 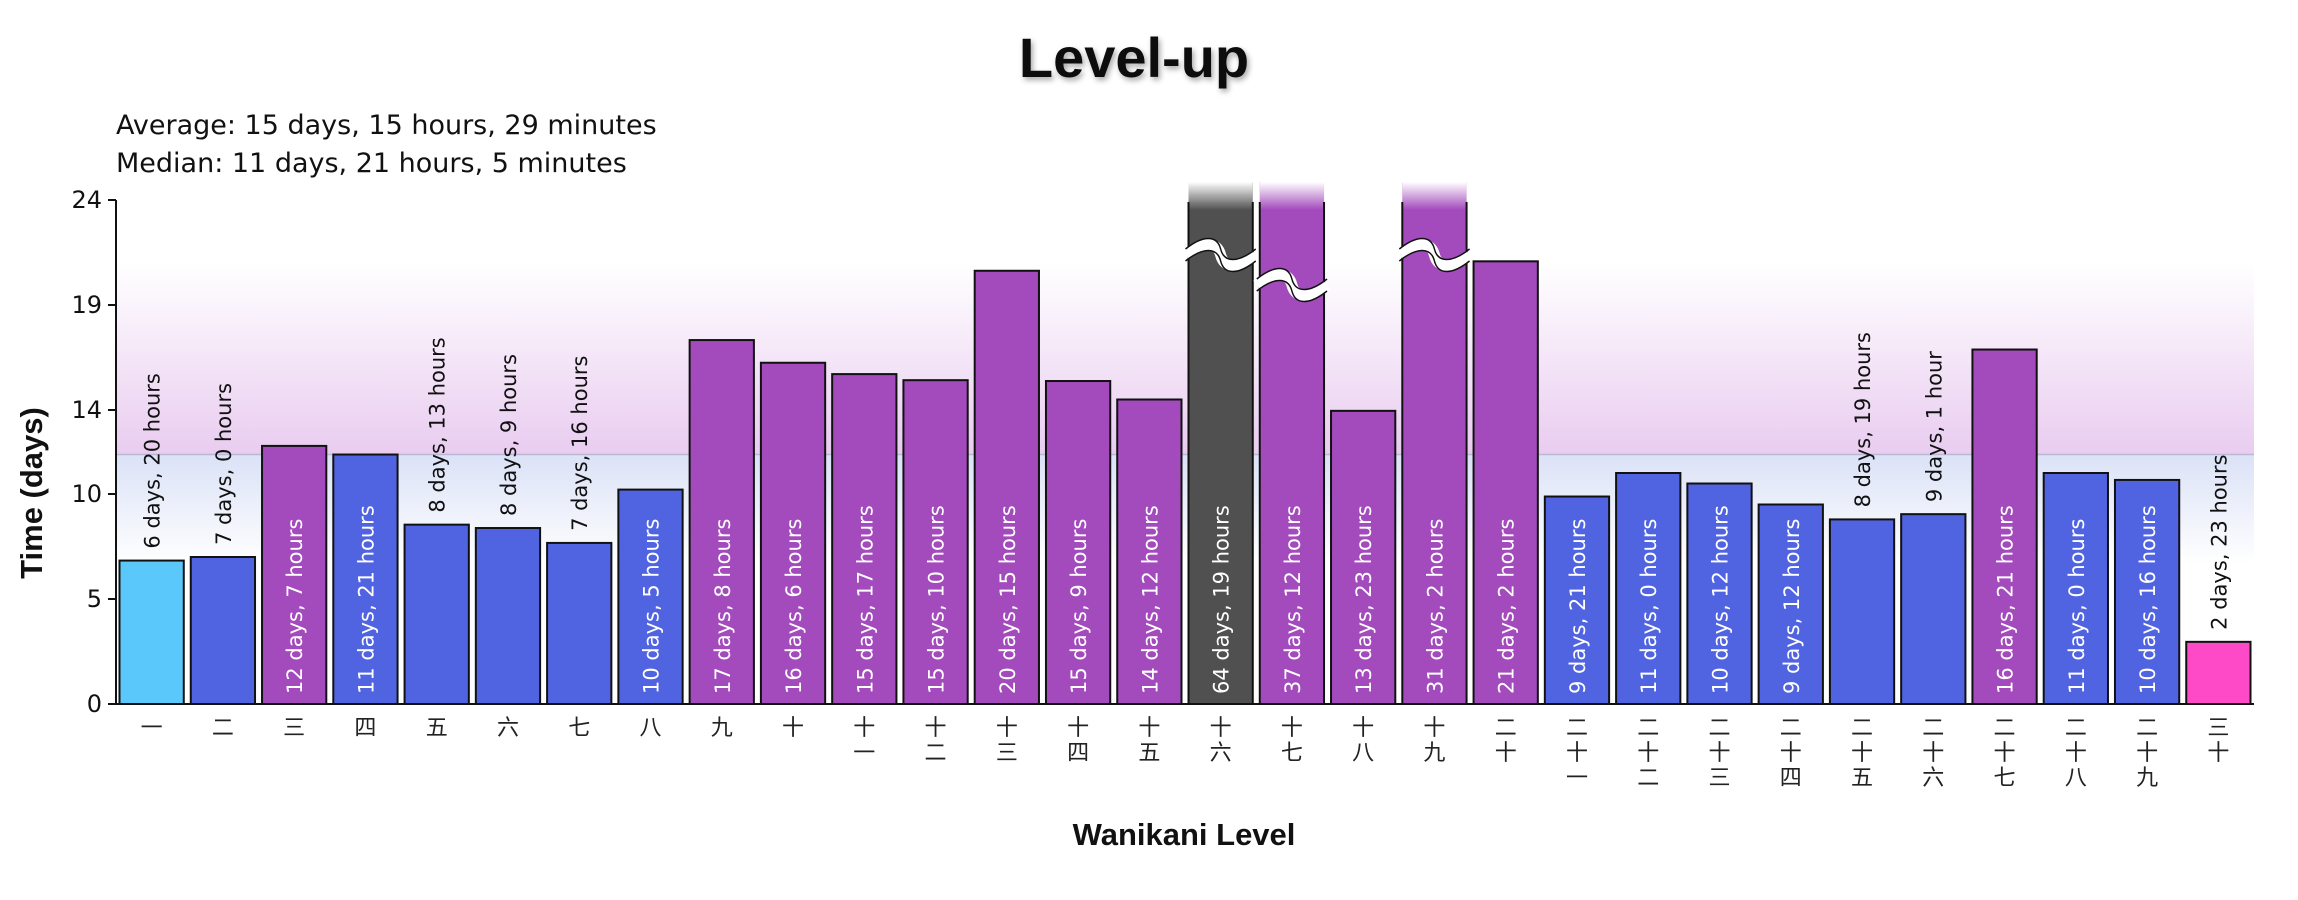 What do you see at coordinates (2219, 541) in the screenshot?
I see `bar-value-label: 2 days, 23 hours` at bounding box center [2219, 541].